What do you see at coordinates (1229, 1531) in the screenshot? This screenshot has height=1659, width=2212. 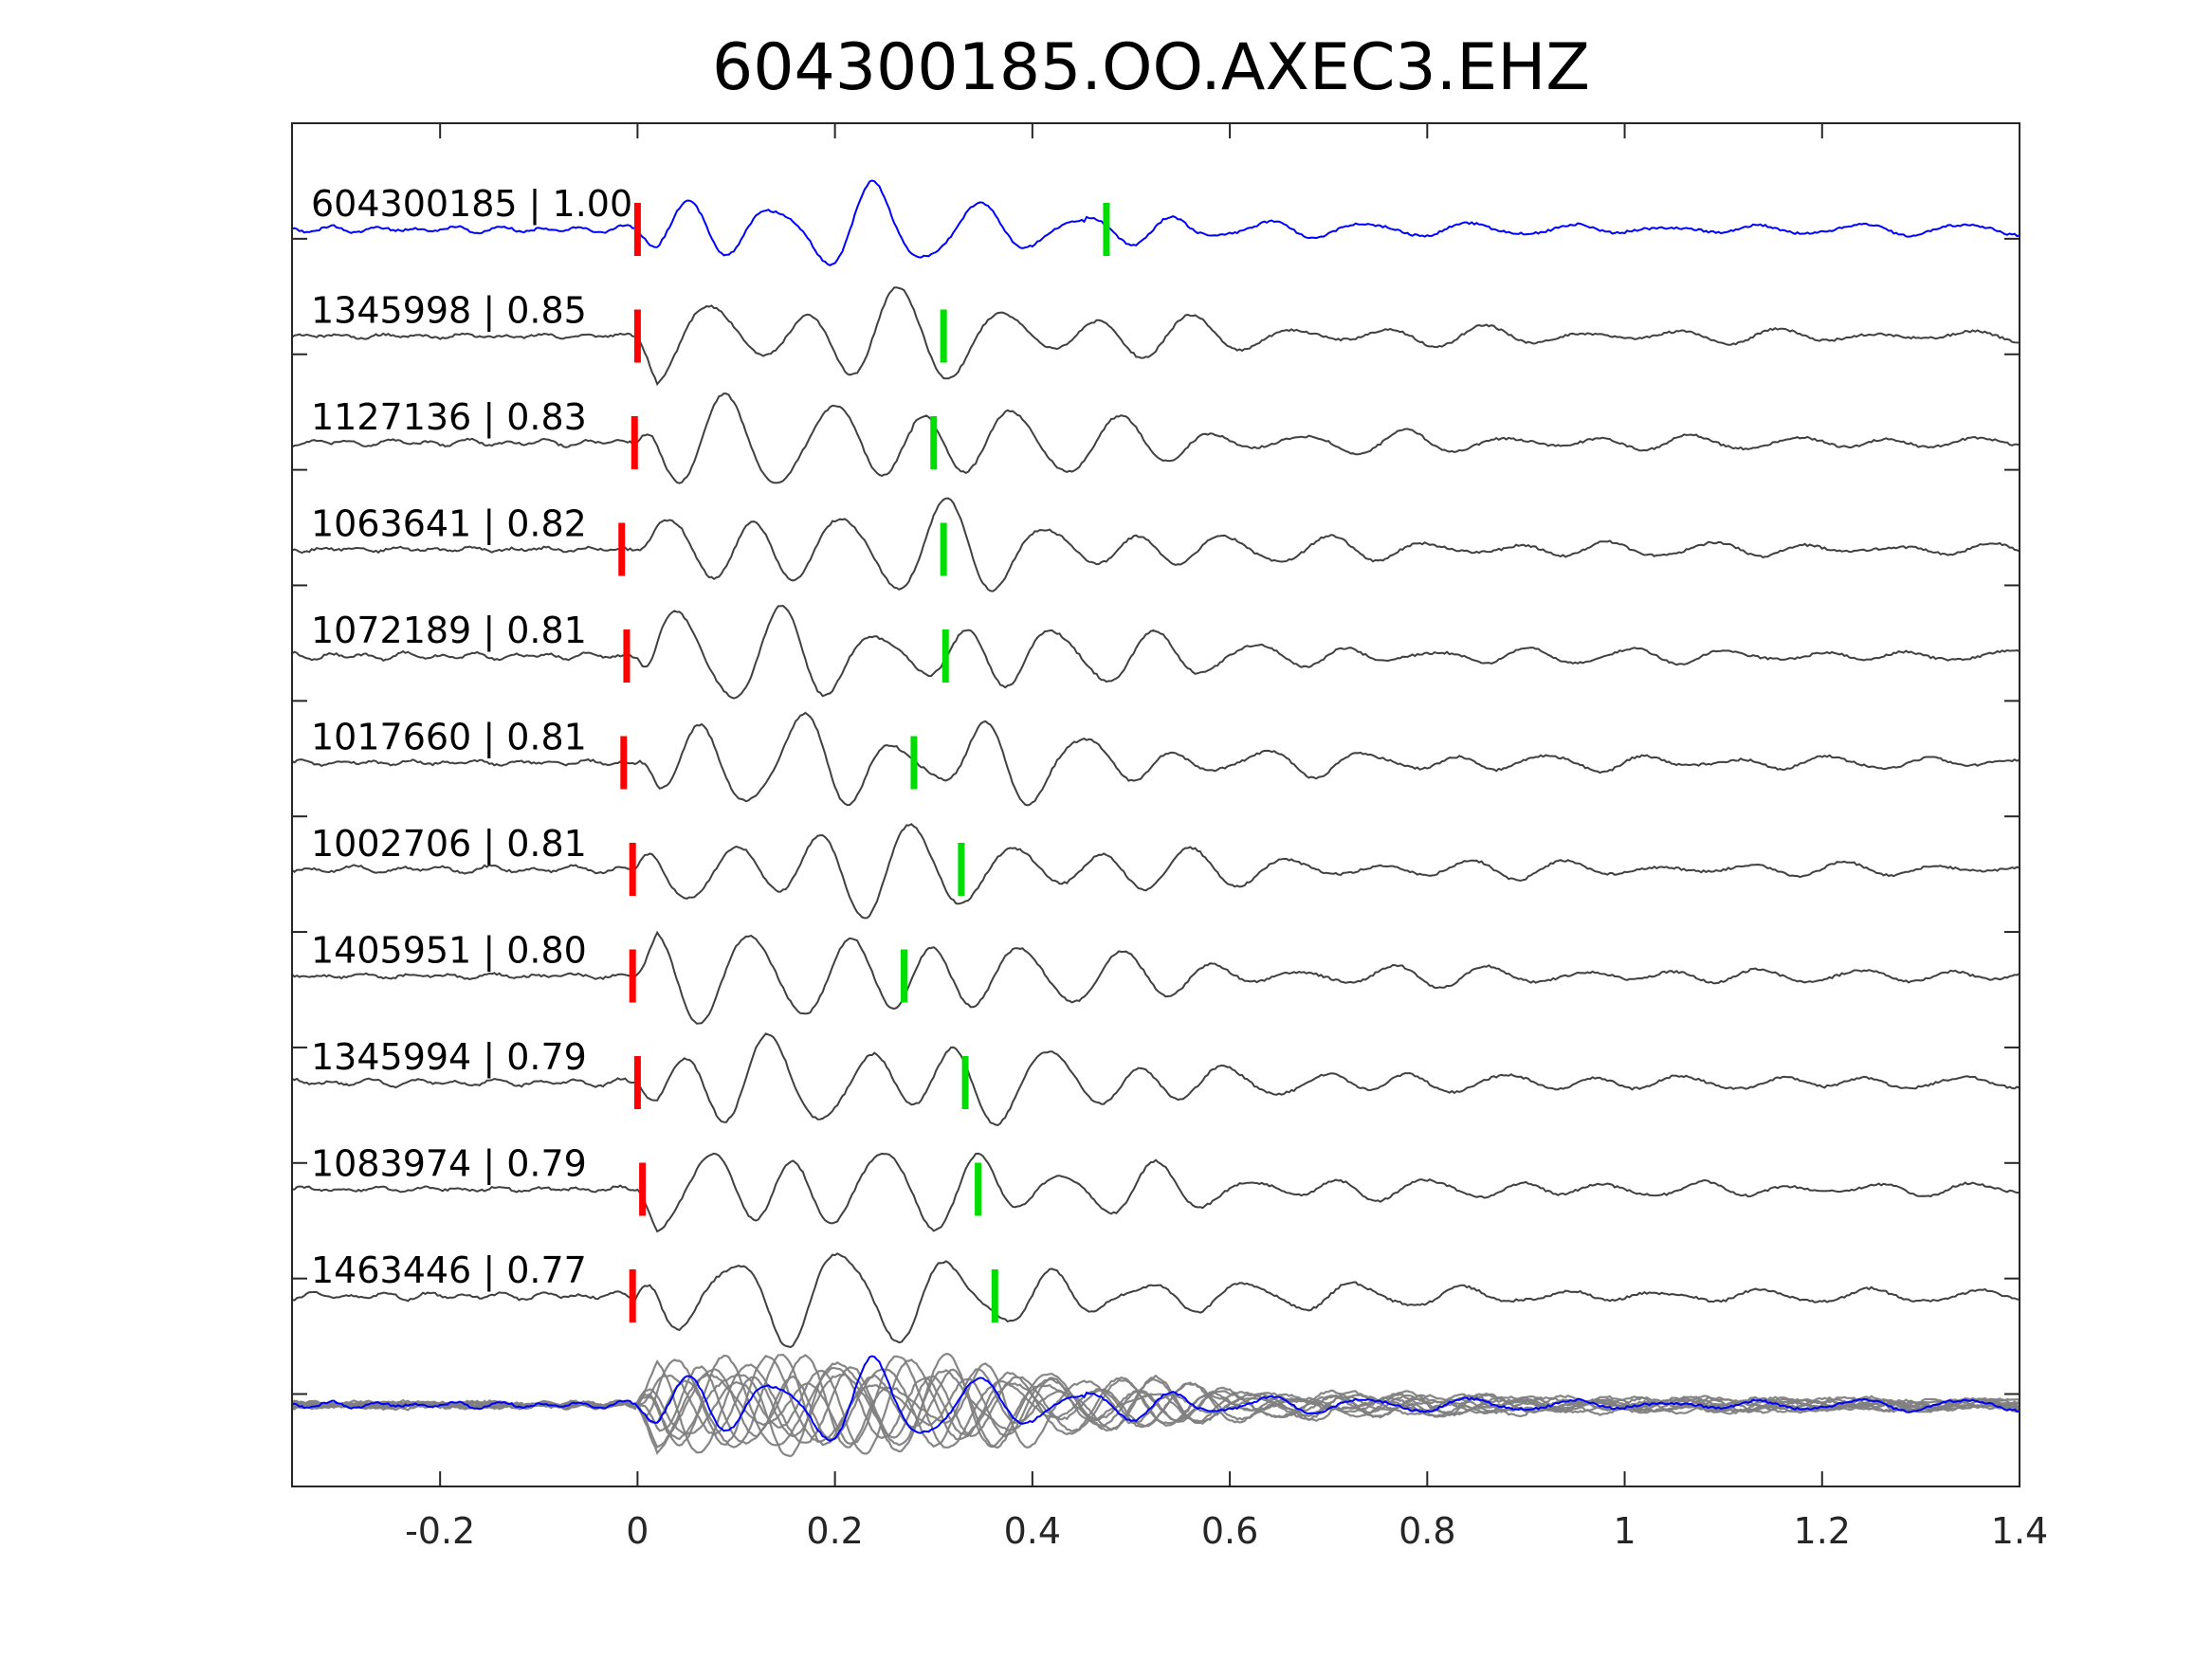 I see `x-tick-label: 0.6` at bounding box center [1229, 1531].